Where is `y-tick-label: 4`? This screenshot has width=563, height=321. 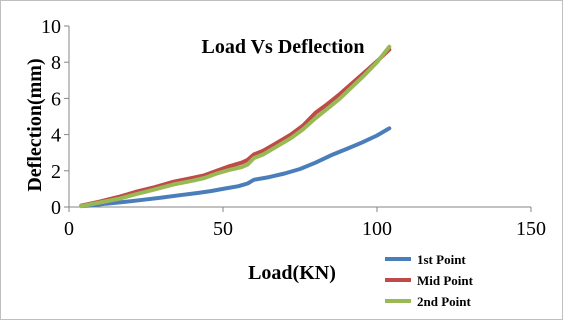
y-tick-label: 4 is located at coordinates (56, 136).